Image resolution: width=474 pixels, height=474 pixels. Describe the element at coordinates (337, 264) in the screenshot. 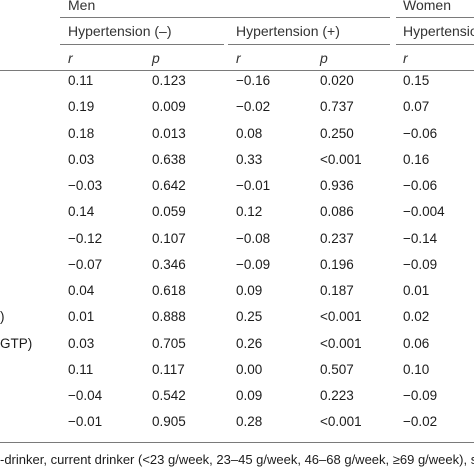

I see `cell-men-pos-p: 0.196` at that location.